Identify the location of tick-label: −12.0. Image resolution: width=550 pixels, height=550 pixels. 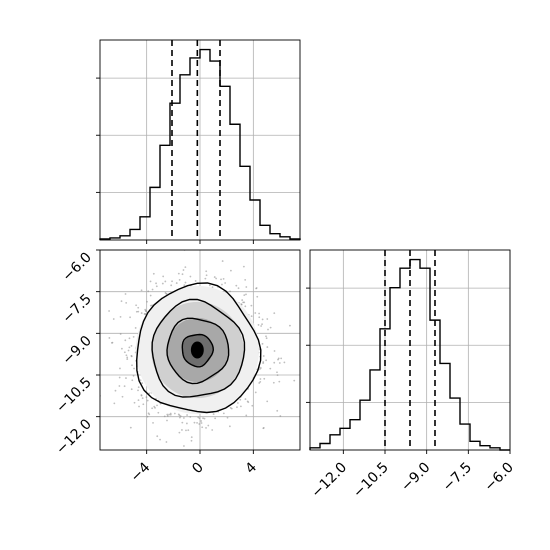
(330, 481).